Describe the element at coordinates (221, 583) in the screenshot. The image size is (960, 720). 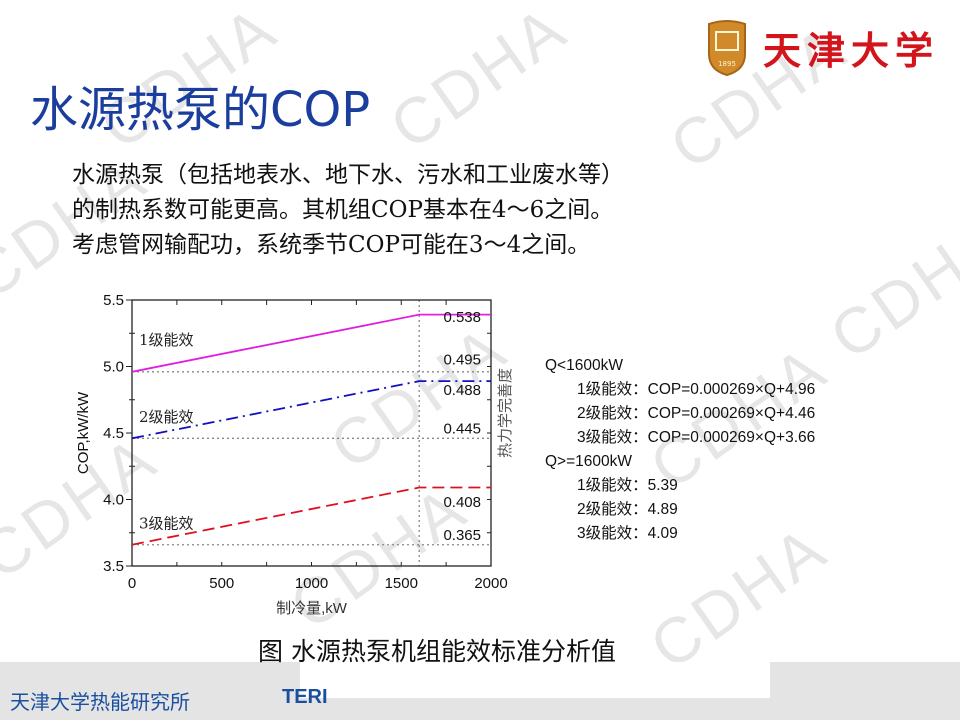
I see `x-tick-label: 500` at that location.